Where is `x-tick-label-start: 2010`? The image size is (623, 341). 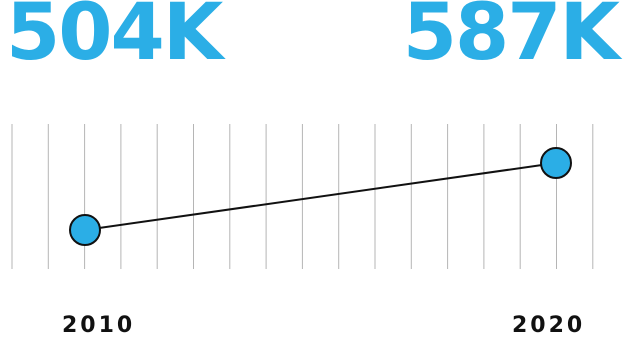
x-tick-label-start: 2010 is located at coordinates (99, 325).